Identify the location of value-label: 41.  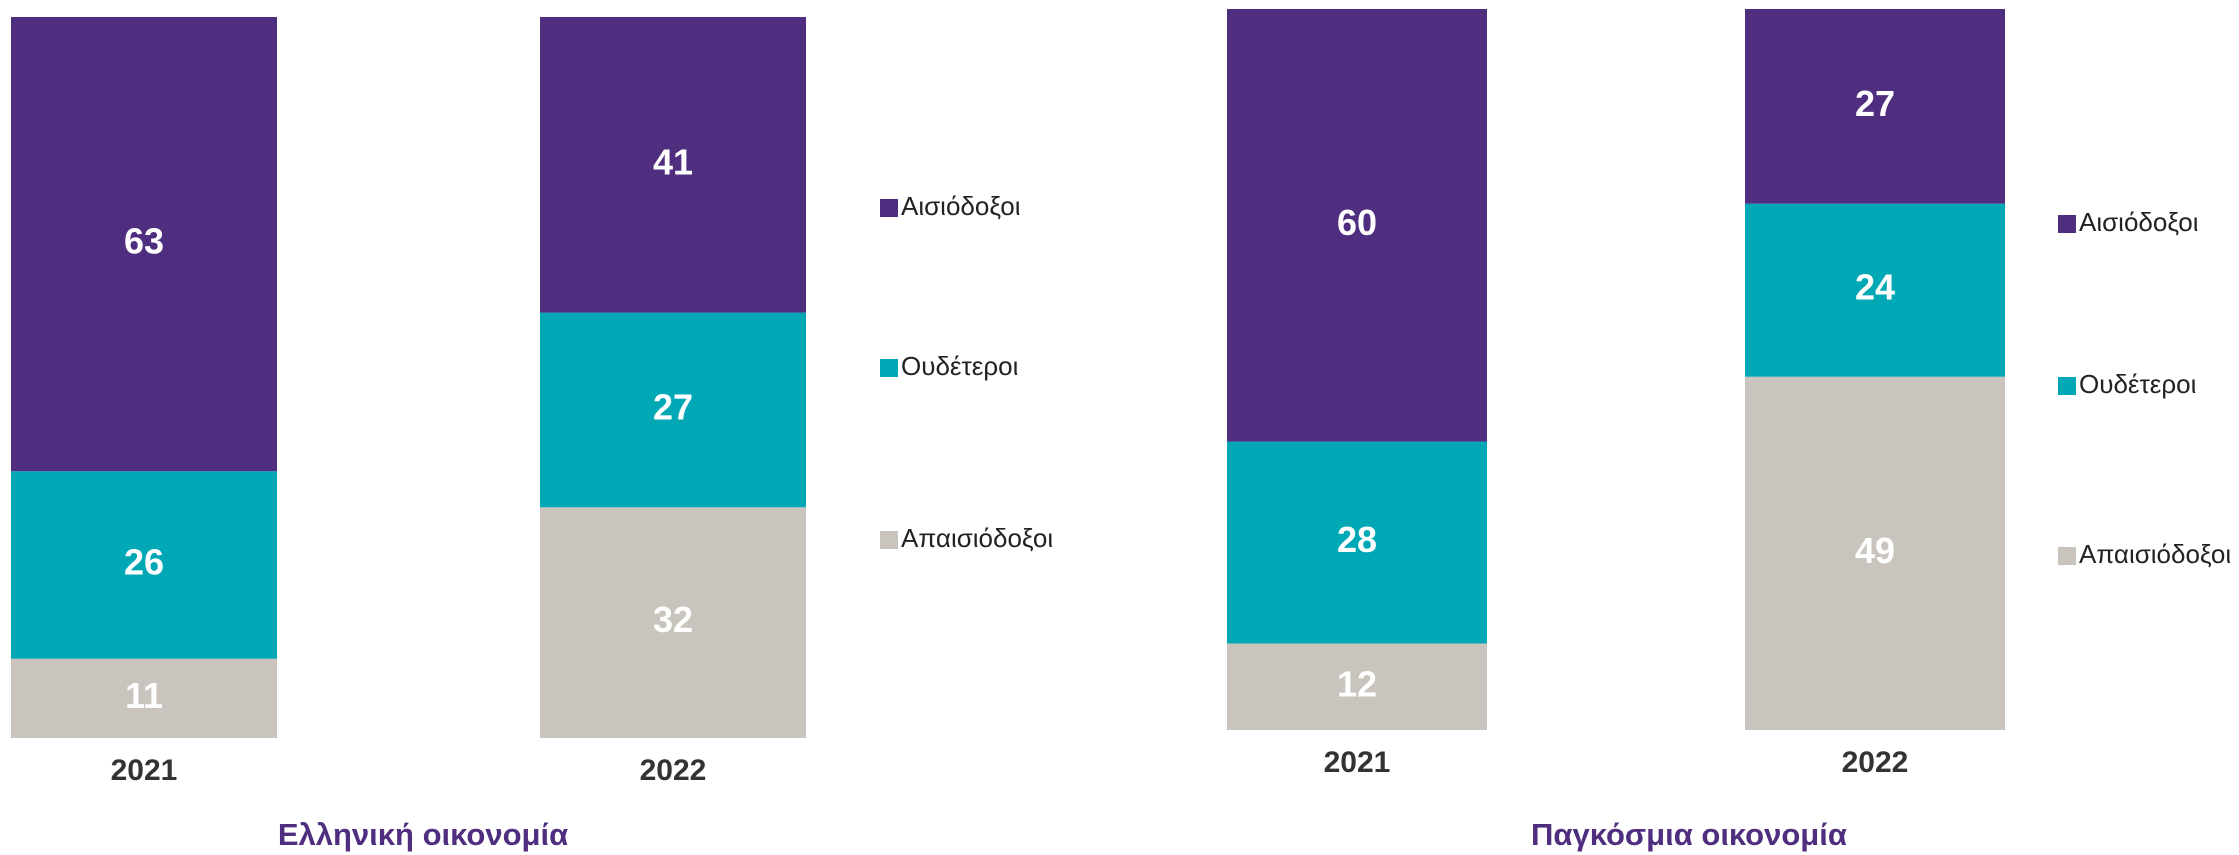
(673, 161).